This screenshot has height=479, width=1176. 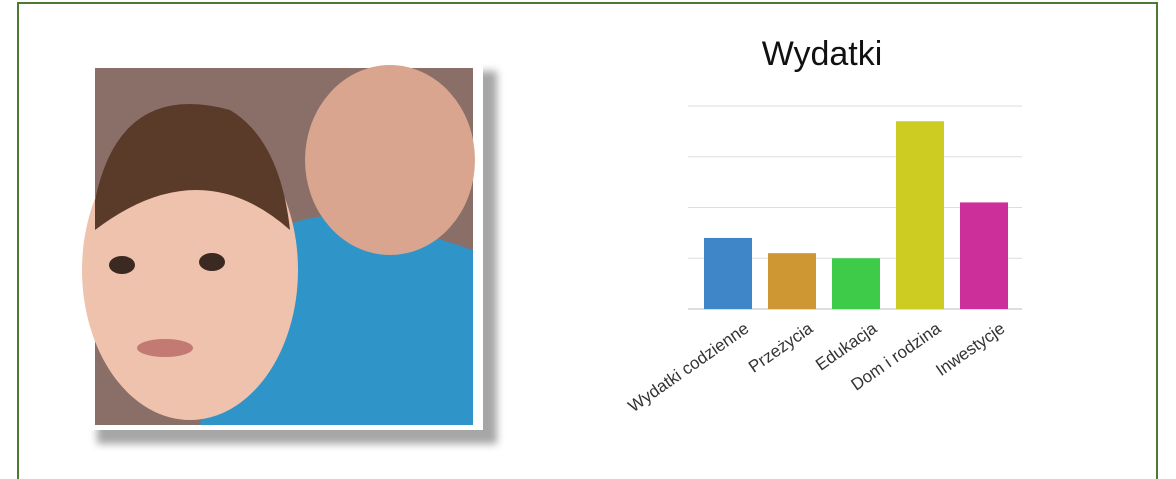 I want to click on photo-child-hair, so click(x=192, y=167).